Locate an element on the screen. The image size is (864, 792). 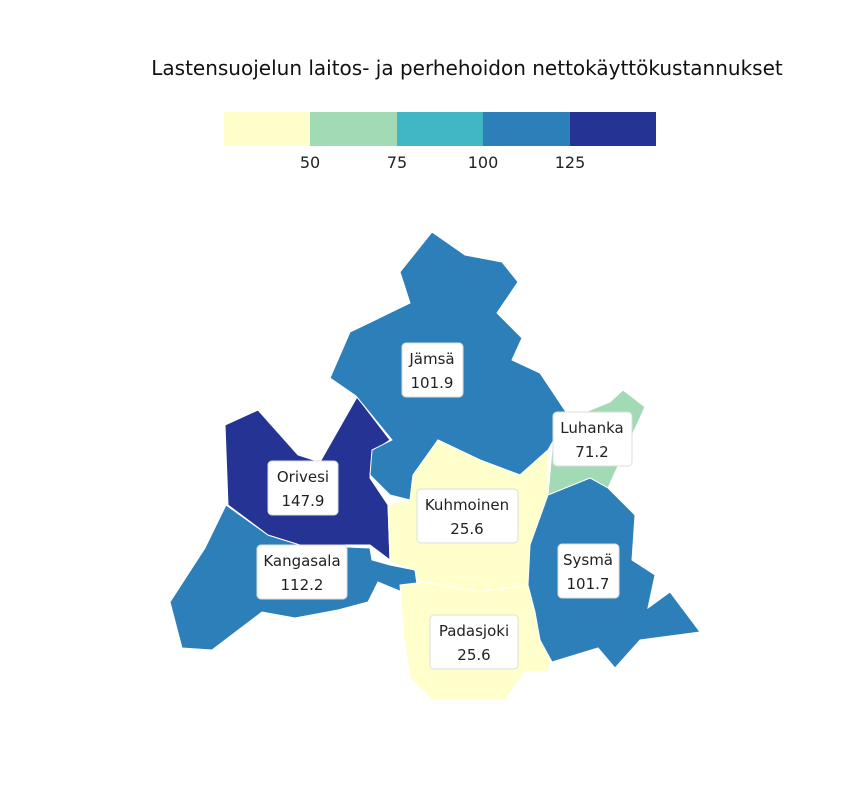
label-luhanka-value: 71.2 is located at coordinates (591, 452).